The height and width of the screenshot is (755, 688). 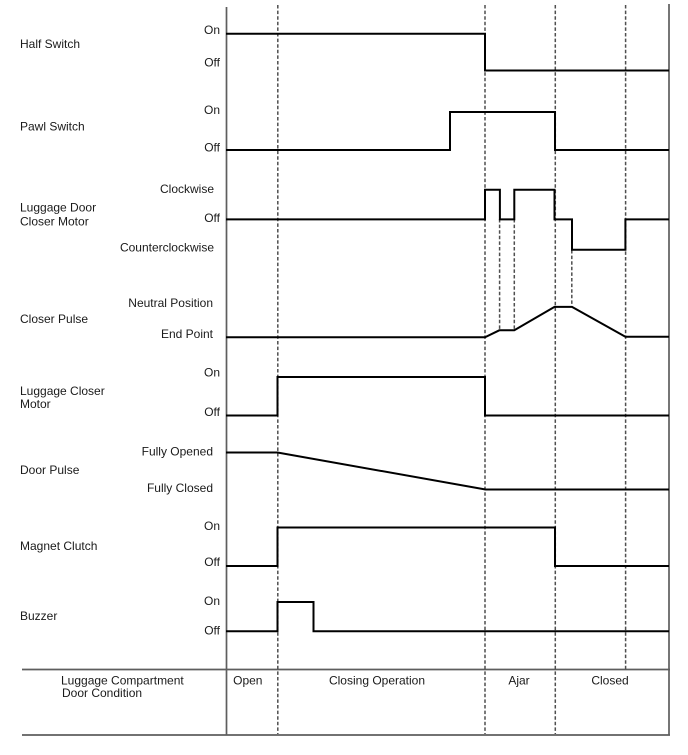 What do you see at coordinates (58, 546) in the screenshot?
I see `svg-text: Magnet Clutch` at bounding box center [58, 546].